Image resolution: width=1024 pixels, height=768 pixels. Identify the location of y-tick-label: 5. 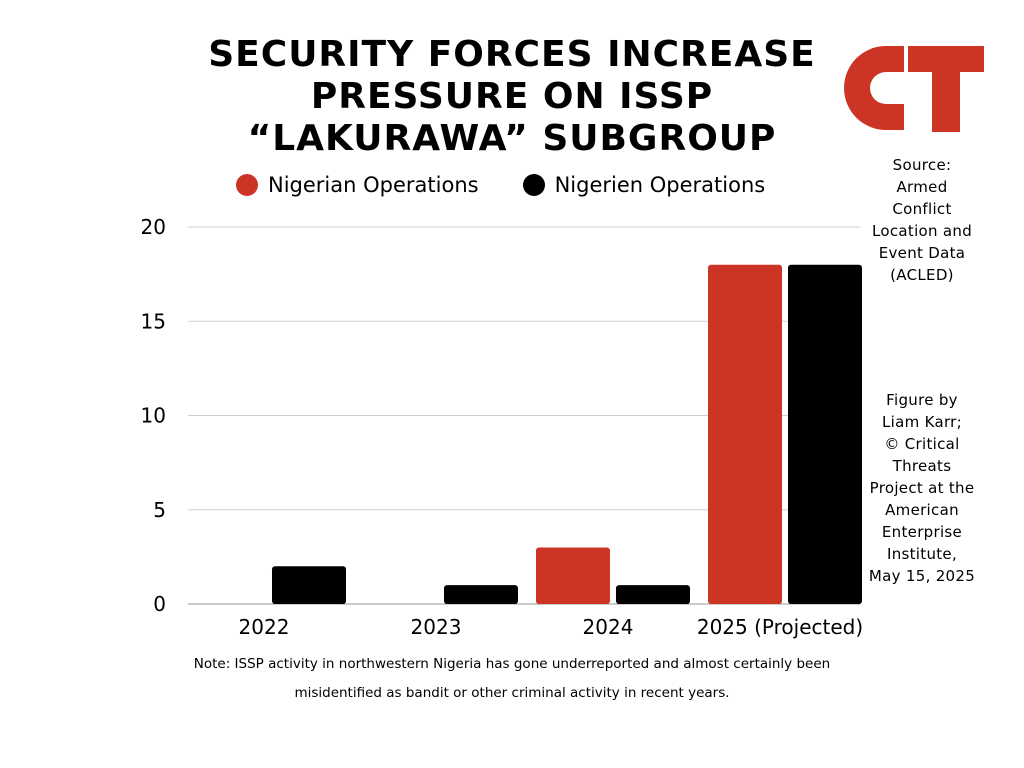
(159, 510).